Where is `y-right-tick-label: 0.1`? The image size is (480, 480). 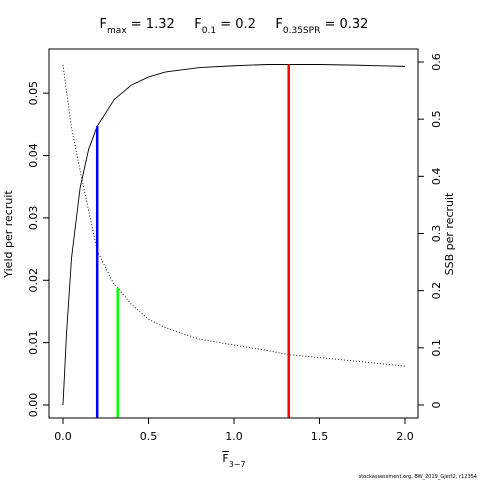 y-right-tick-label: 0.1 is located at coordinates (436, 348).